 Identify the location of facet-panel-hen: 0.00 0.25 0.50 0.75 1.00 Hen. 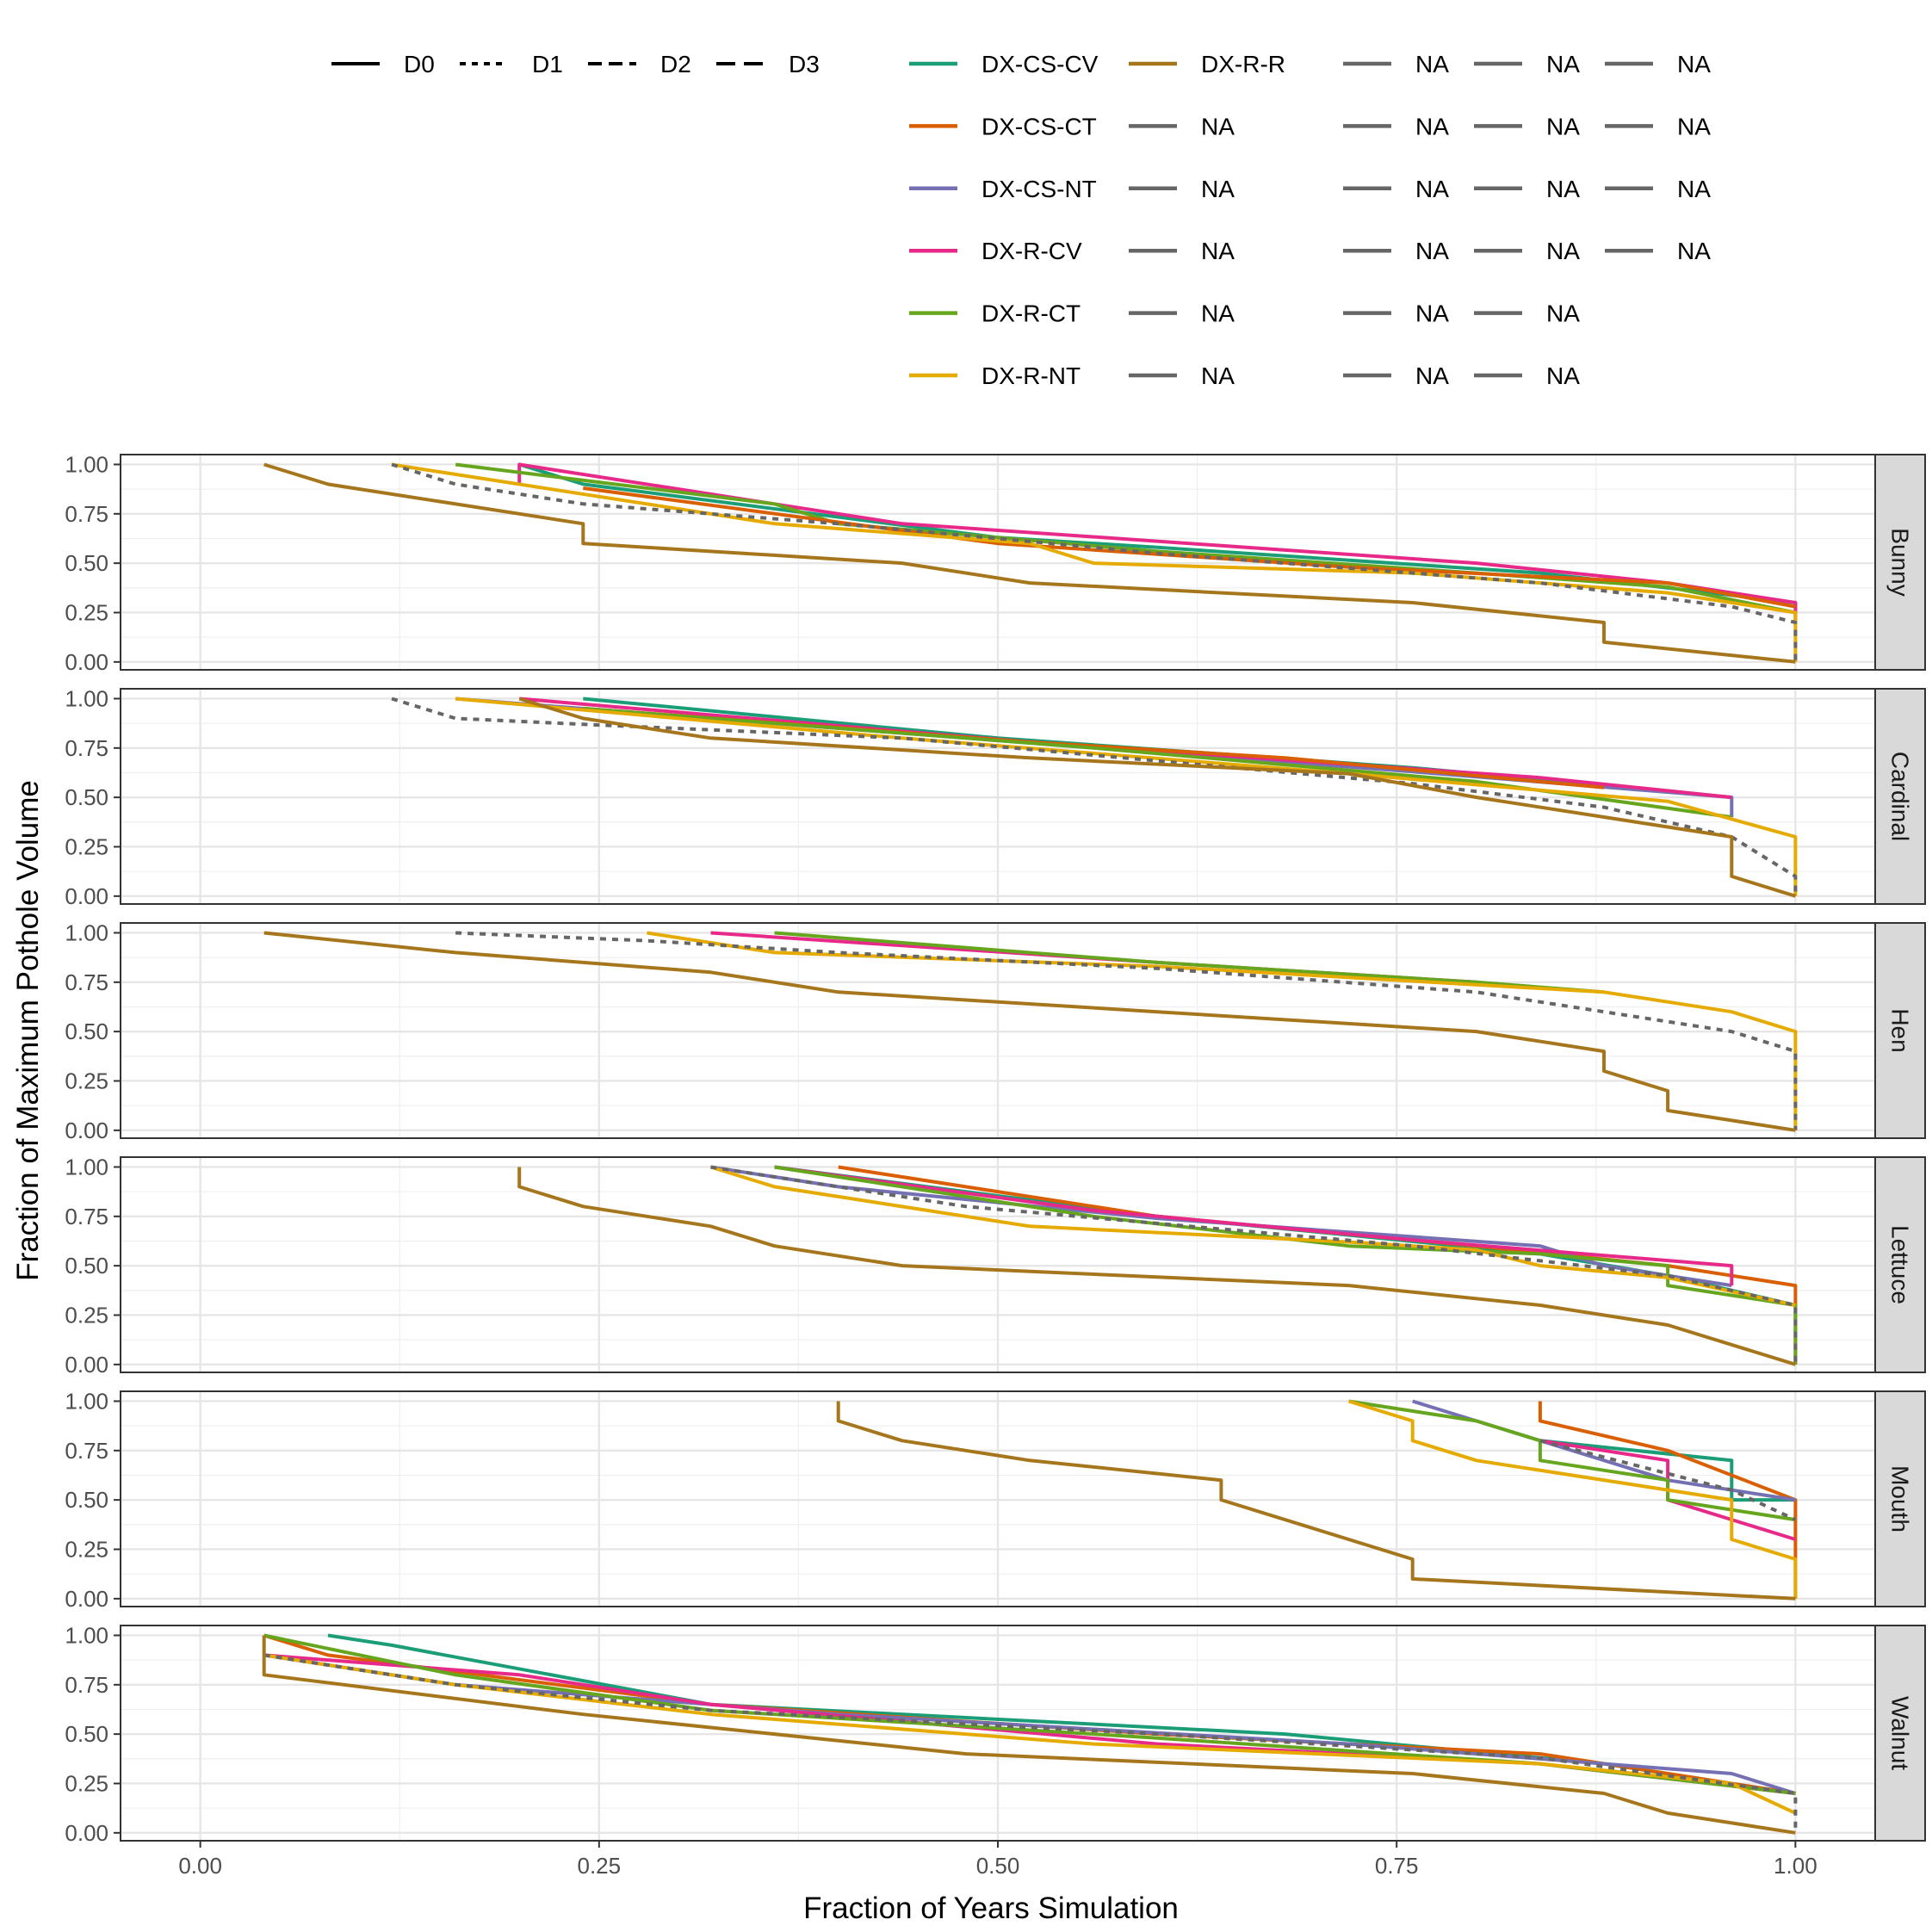
(996, 1031).